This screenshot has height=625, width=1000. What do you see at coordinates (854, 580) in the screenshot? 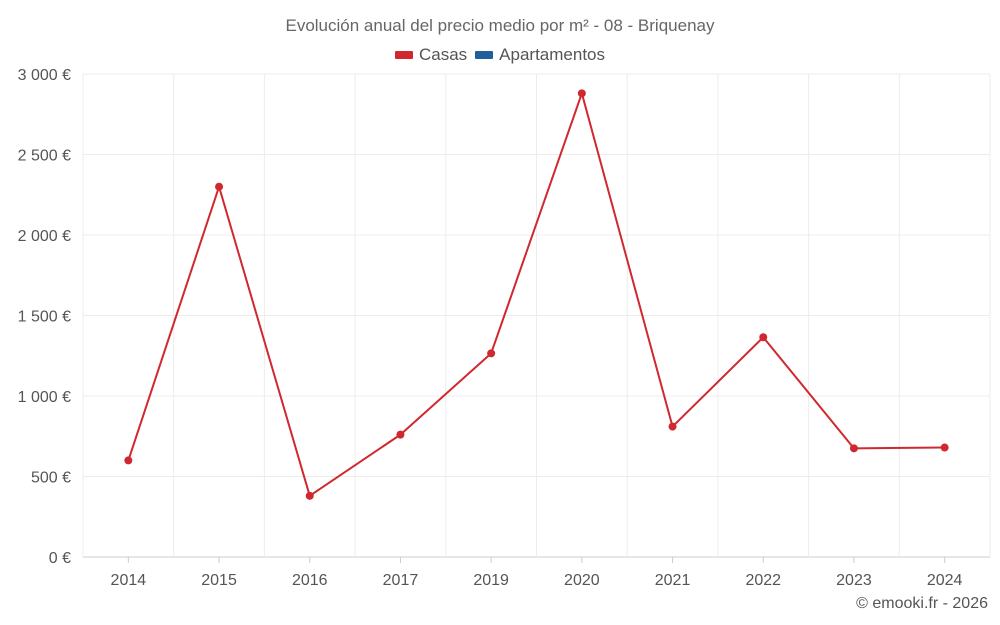
I see `x-tick-label: 2023` at bounding box center [854, 580].